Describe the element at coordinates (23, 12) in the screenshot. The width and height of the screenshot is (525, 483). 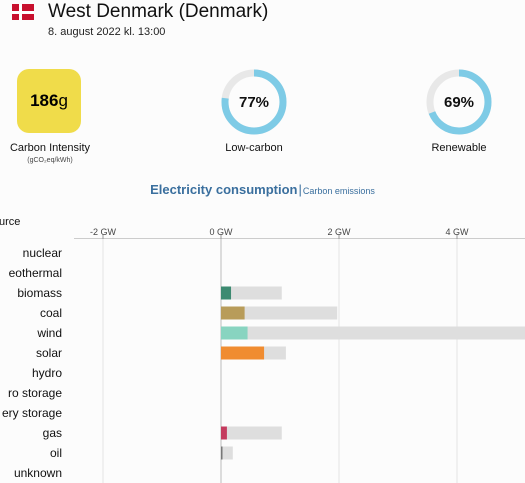
I see `zone-flag-icon` at that location.